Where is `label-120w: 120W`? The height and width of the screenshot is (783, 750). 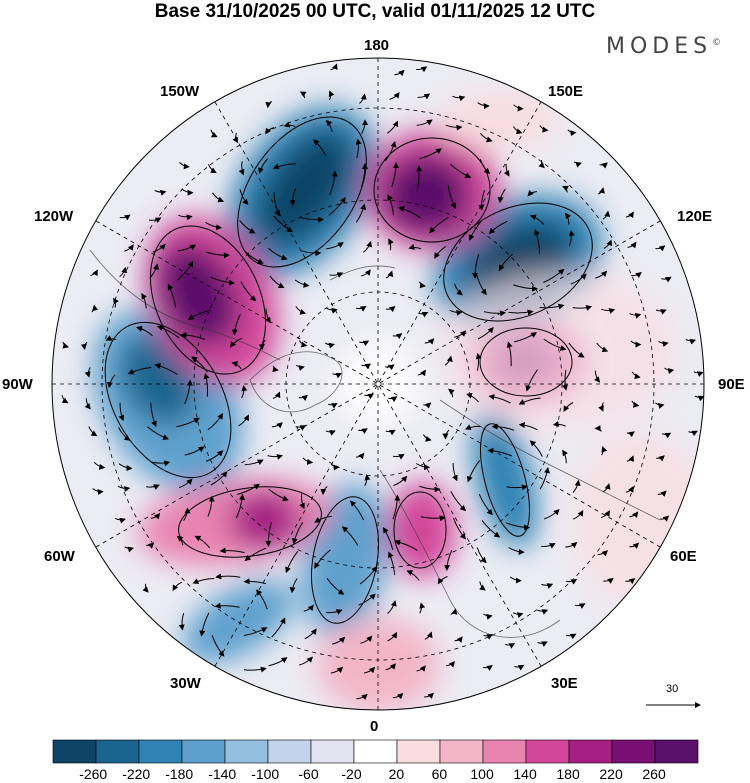 label-120w: 120W is located at coordinates (54, 216).